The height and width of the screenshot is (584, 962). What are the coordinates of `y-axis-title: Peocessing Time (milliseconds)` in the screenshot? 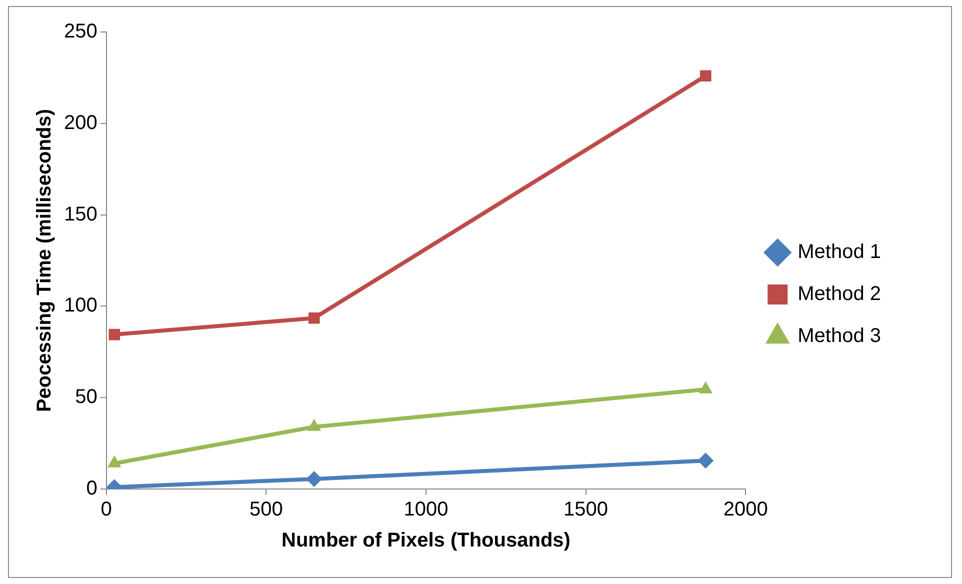 It's located at (45, 260).